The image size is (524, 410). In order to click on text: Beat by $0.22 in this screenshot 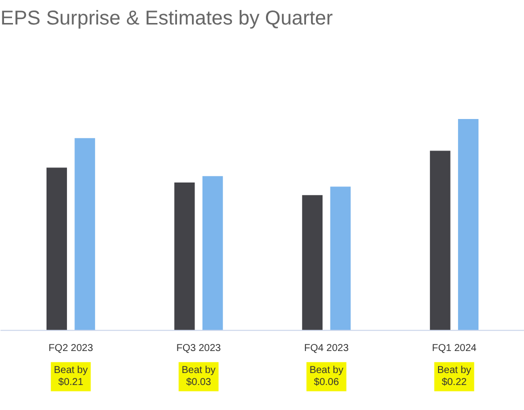, I will do `click(454, 376)`.